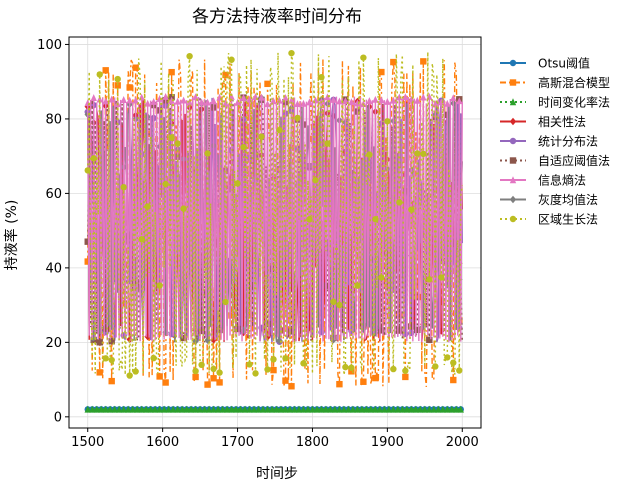 The width and height of the screenshot is (624, 484). What do you see at coordinates (562, 122) in the screenshot?
I see `legend-label: 相关性法` at bounding box center [562, 122].